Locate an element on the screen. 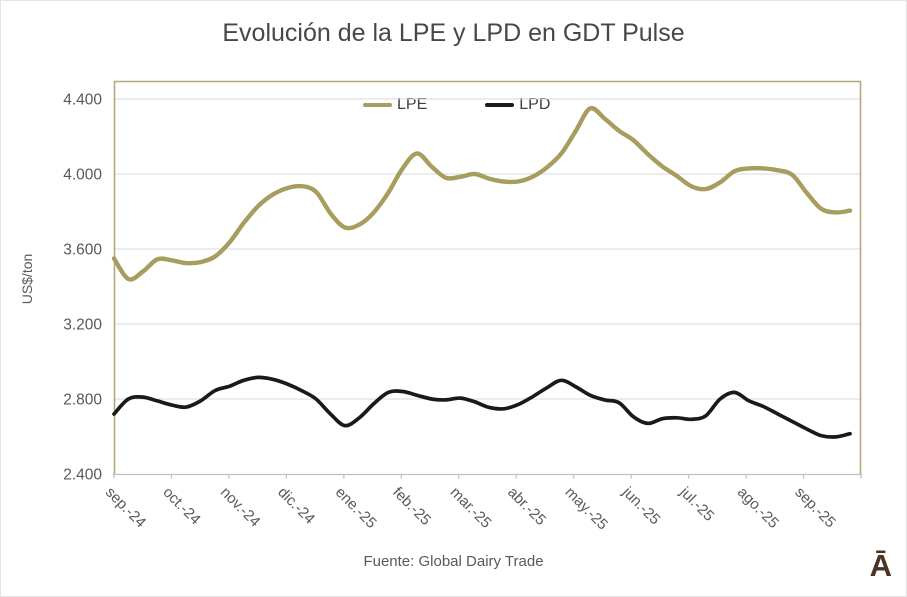 The width and height of the screenshot is (907, 597). y-tick-label: 3.200 is located at coordinates (82, 325).